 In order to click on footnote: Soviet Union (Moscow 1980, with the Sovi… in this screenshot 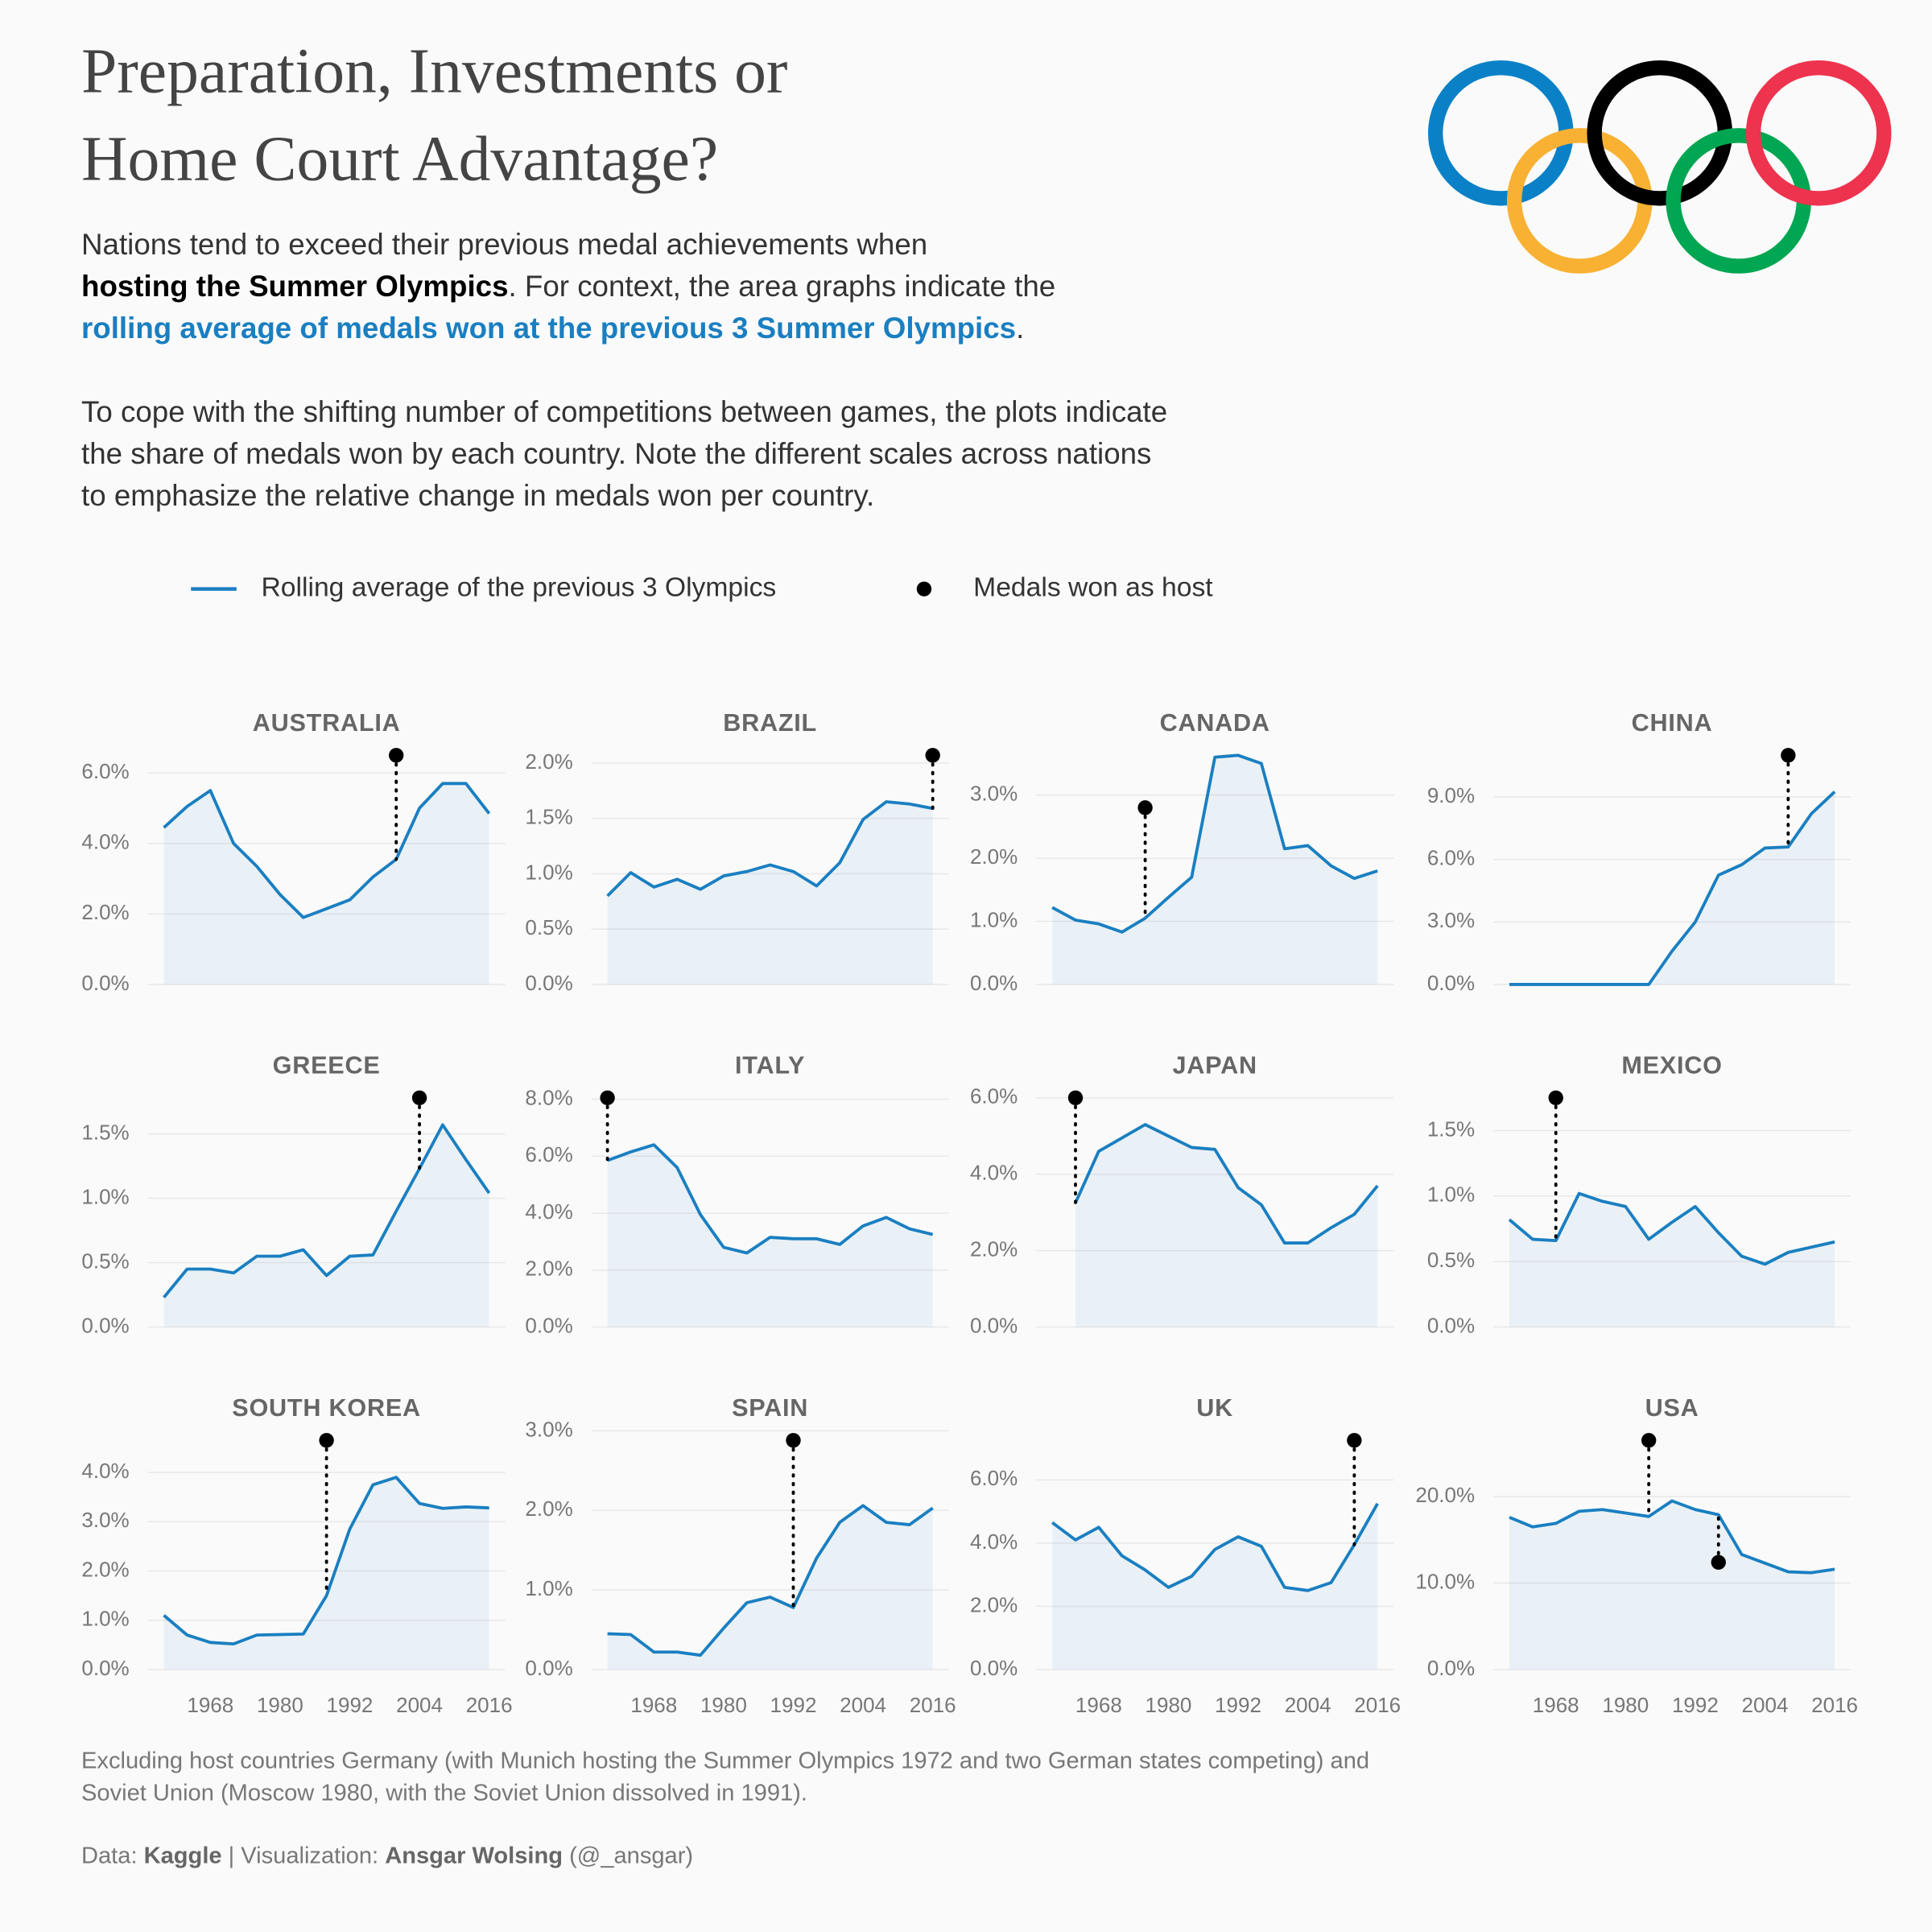, I will do `click(444, 1793)`.